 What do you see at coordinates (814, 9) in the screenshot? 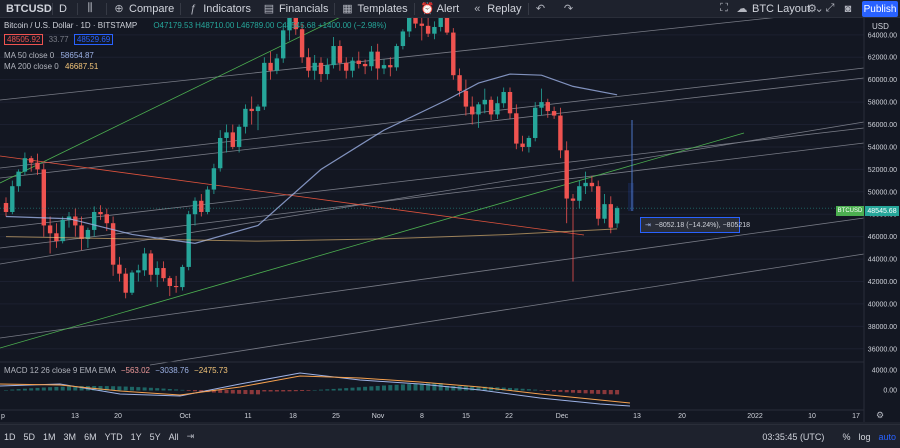
I see `settings-button: ⚙` at bounding box center [814, 9].